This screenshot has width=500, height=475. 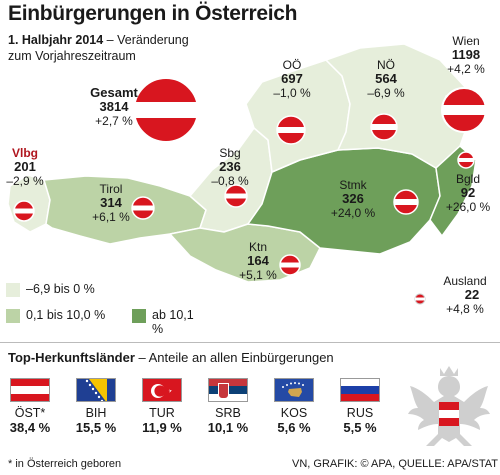 I want to click on label-ktn-change: +5,1 %, so click(x=258, y=275).